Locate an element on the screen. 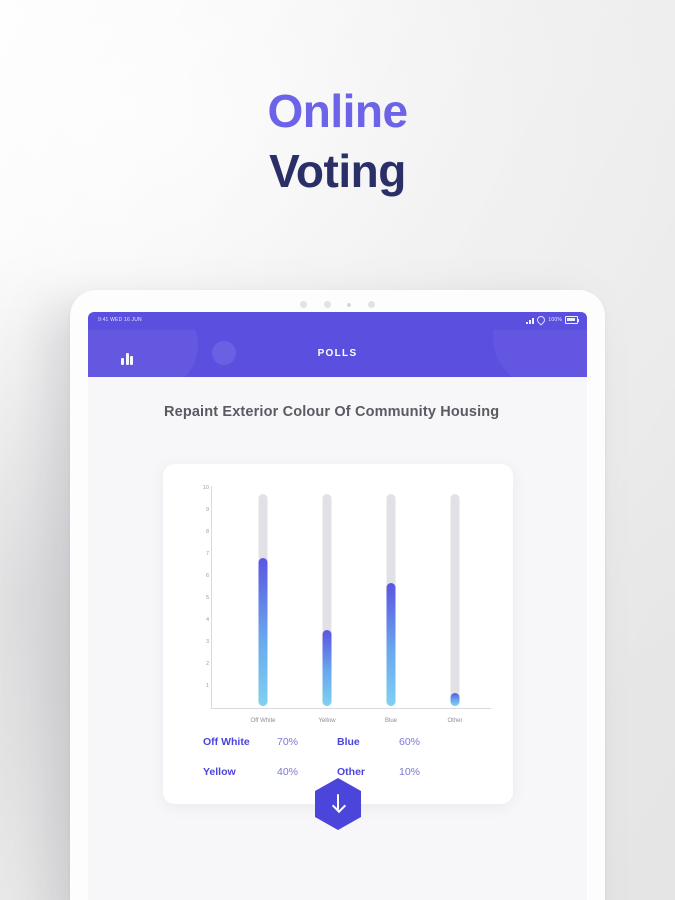 This screenshot has width=675, height=900. y-tick-2: 2 is located at coordinates (207, 664).